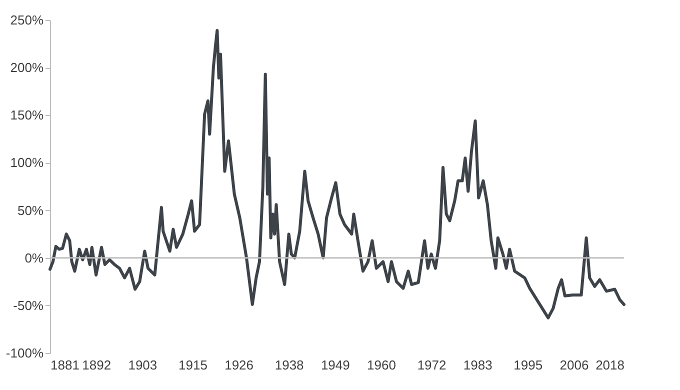  What do you see at coordinates (477, 365) in the screenshot?
I see `x-tick-label: 1983` at bounding box center [477, 365].